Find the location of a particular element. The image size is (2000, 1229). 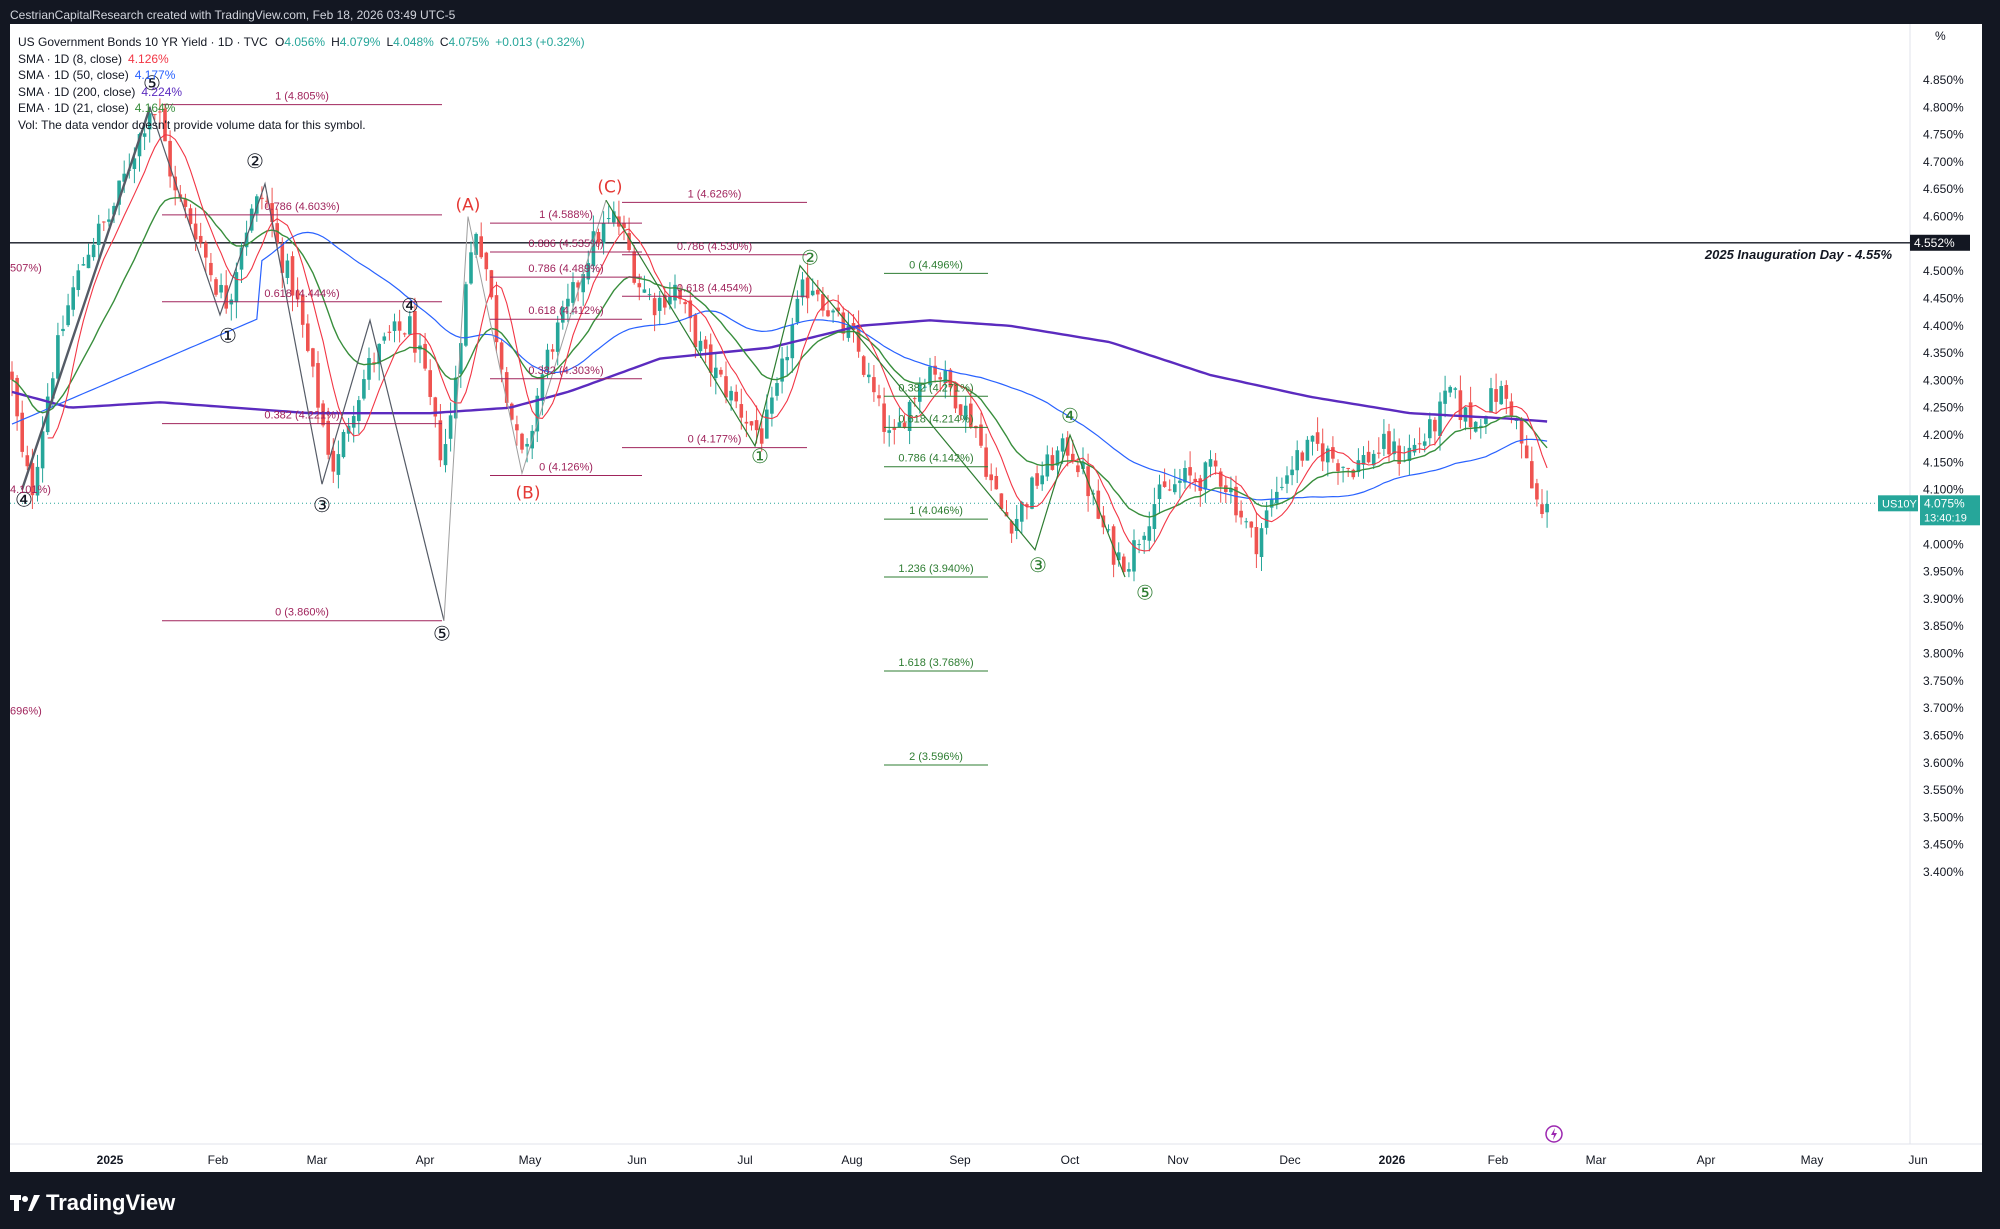

indicator-row: SMA · 1D (50, close) 4.177% is located at coordinates (304, 75).